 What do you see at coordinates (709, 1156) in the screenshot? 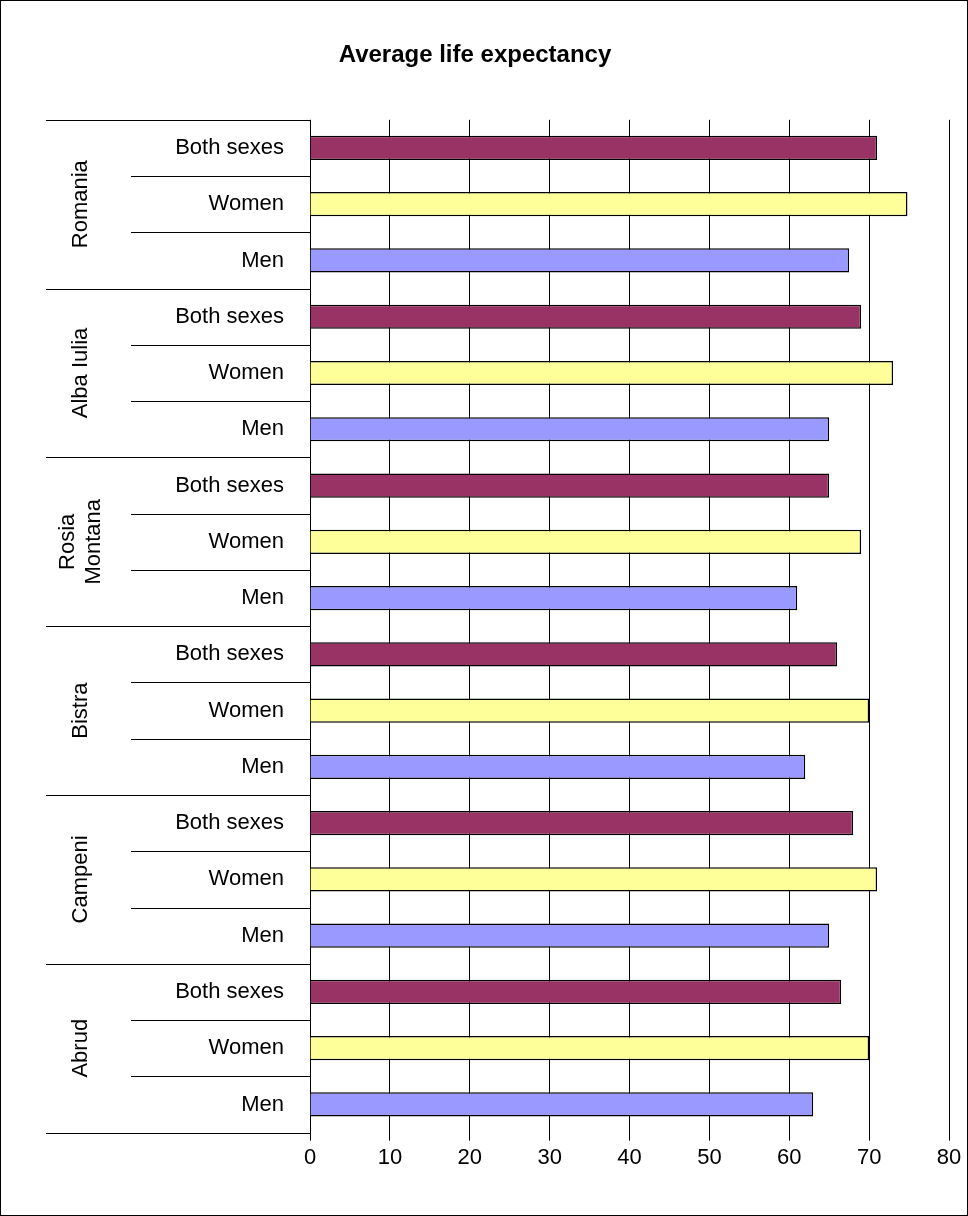
I see `x-tick-label: 50` at bounding box center [709, 1156].